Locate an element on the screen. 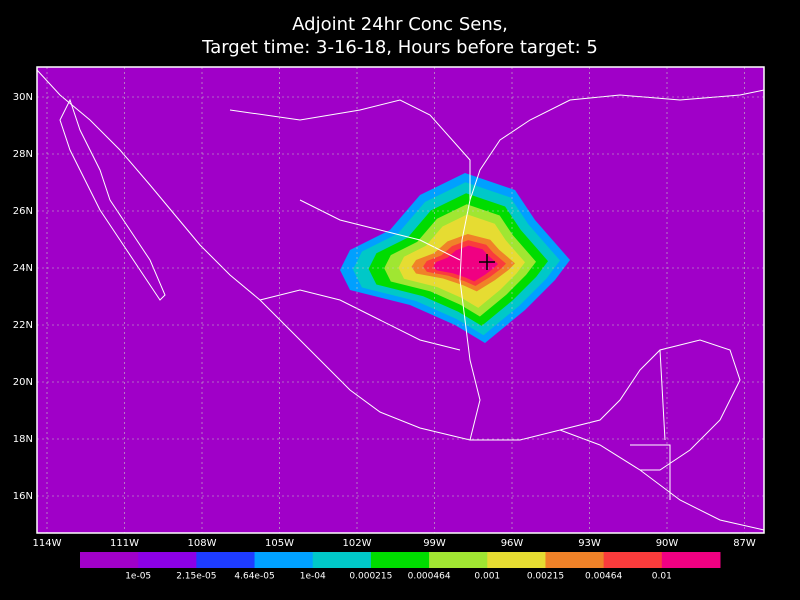  lon-label: 105W is located at coordinates (279, 543).